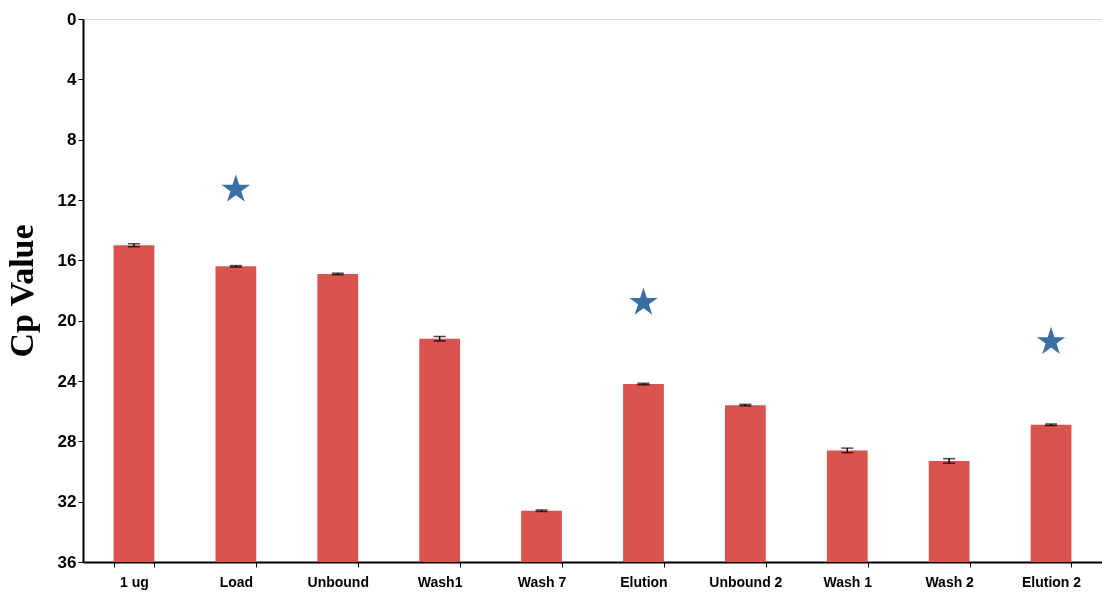  I want to click on x-tick-label: Unbound 2, so click(746, 581).